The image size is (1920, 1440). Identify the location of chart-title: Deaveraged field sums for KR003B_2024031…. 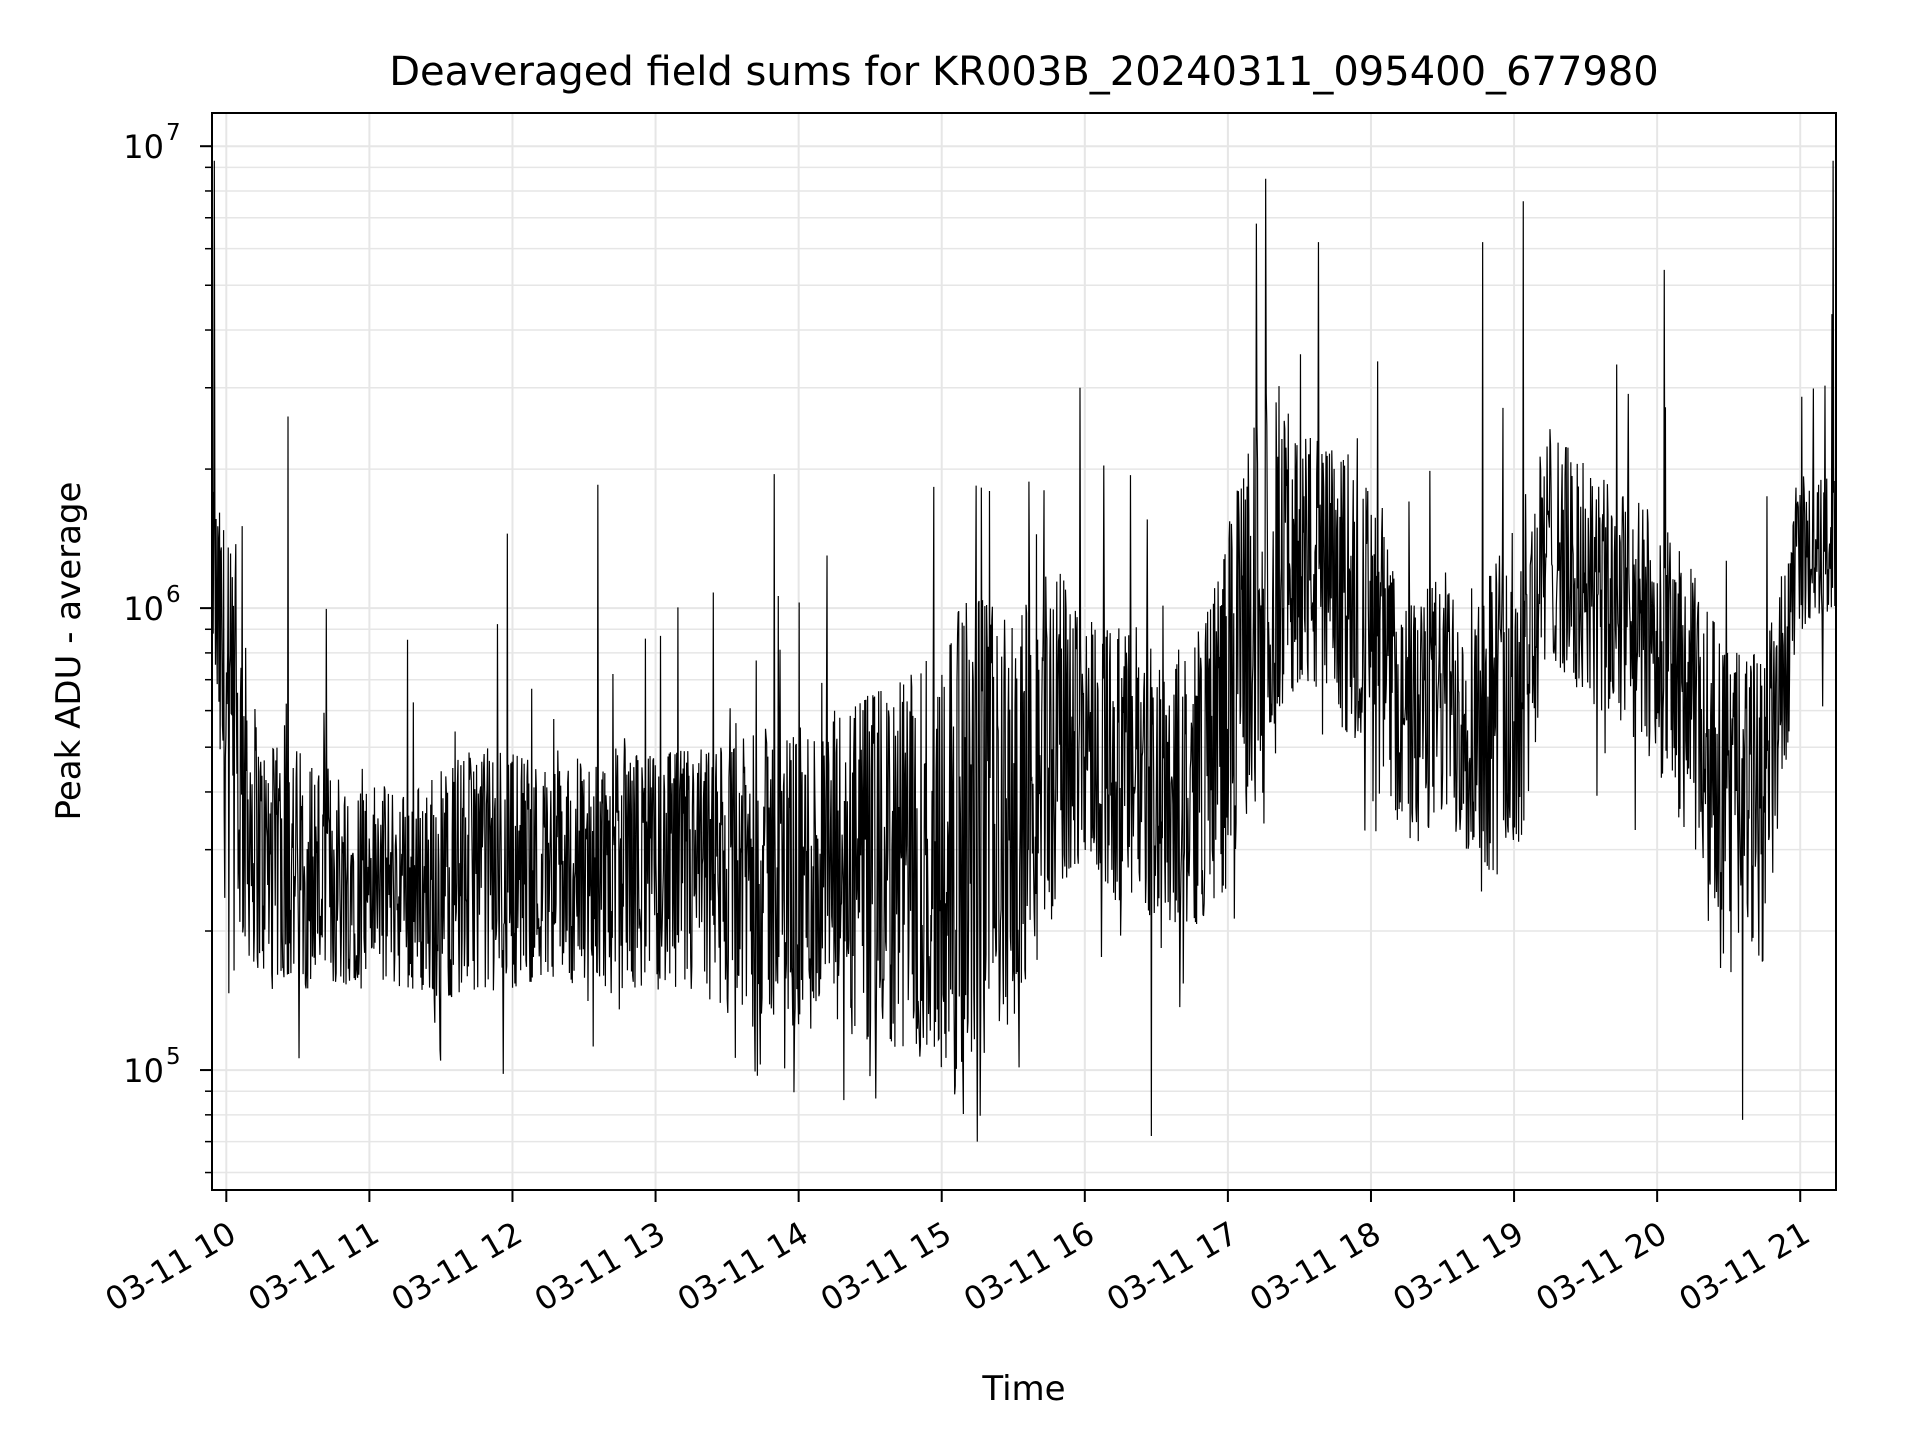
(1024, 72).